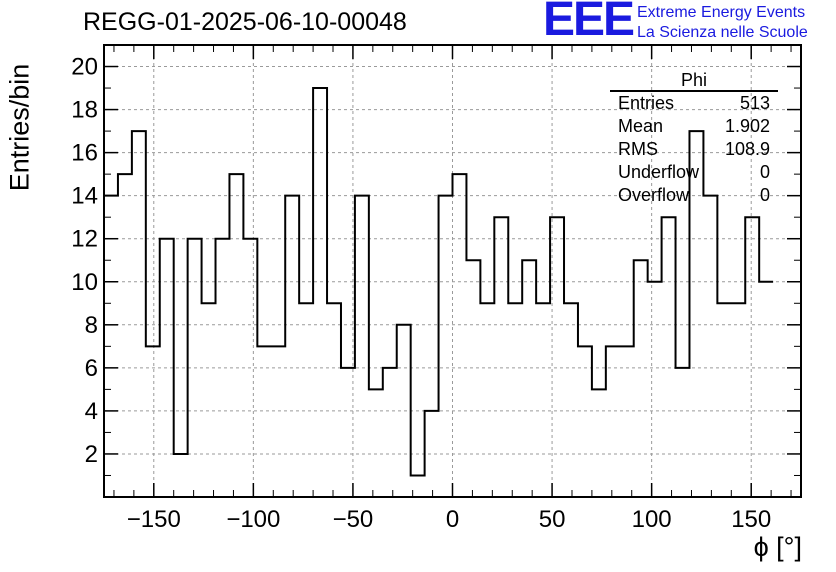 The image size is (836, 572). Describe the element at coordinates (638, 149) in the screenshot. I see `stats-label: RMS` at that location.